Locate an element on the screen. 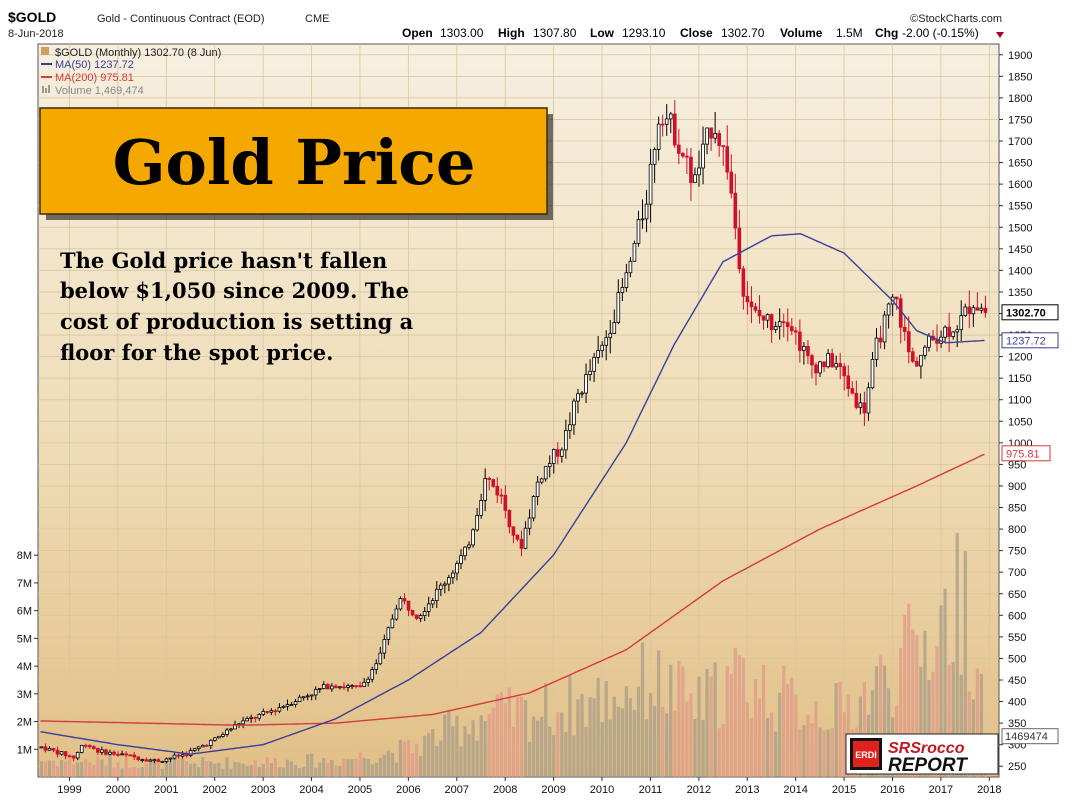 This screenshot has height=808, width=1080. time-tick-label: 2006 is located at coordinates (408, 790).